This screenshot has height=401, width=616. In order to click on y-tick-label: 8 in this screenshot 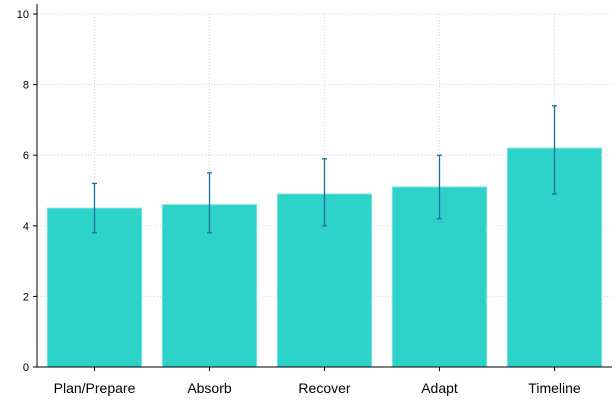, I will do `click(26, 86)`.